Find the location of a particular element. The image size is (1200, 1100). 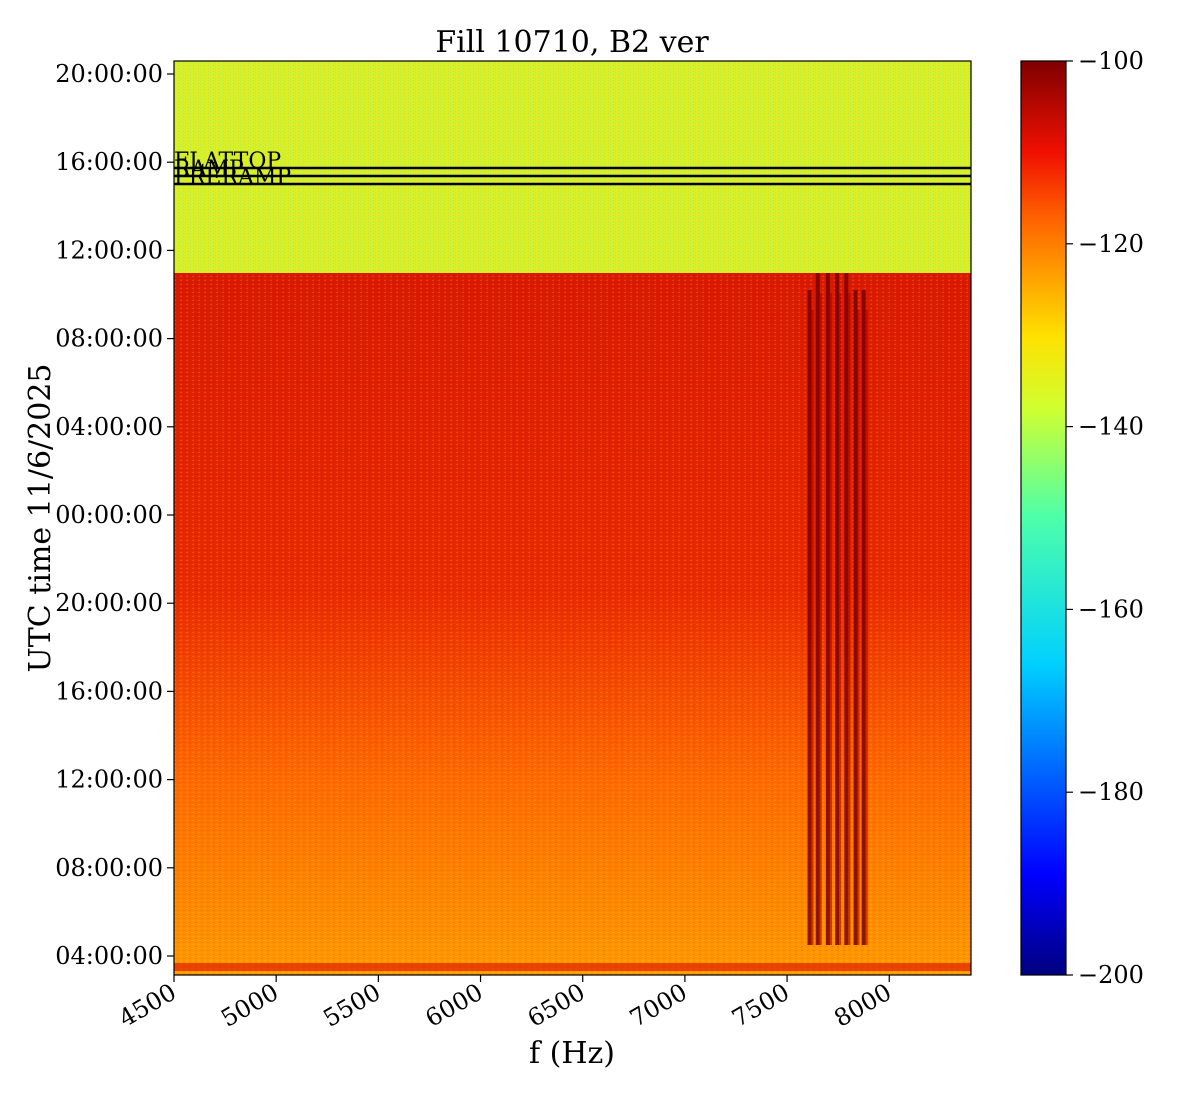

bottom-band is located at coordinates (572, 967).